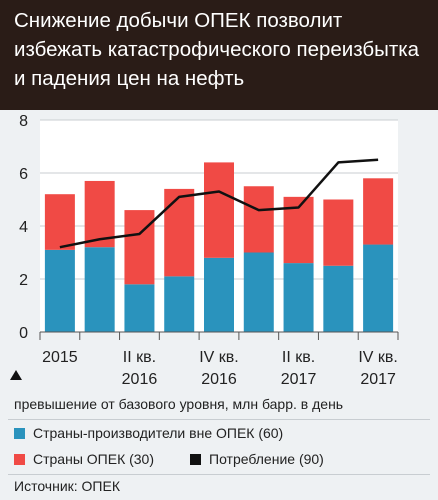 This screenshot has height=500, width=438. Describe the element at coordinates (19, 459) in the screenshot. I see `legend-swatch-opec` at that location.